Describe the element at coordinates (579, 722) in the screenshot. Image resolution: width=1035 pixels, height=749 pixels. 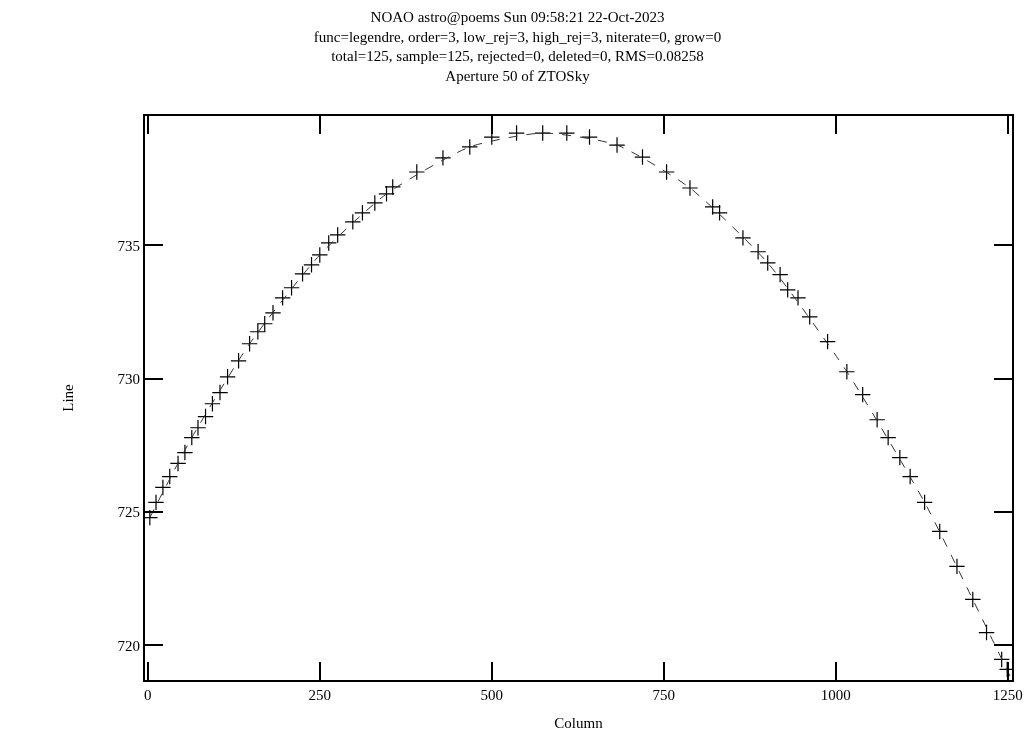
I see `x-axis-title: Column` at that location.